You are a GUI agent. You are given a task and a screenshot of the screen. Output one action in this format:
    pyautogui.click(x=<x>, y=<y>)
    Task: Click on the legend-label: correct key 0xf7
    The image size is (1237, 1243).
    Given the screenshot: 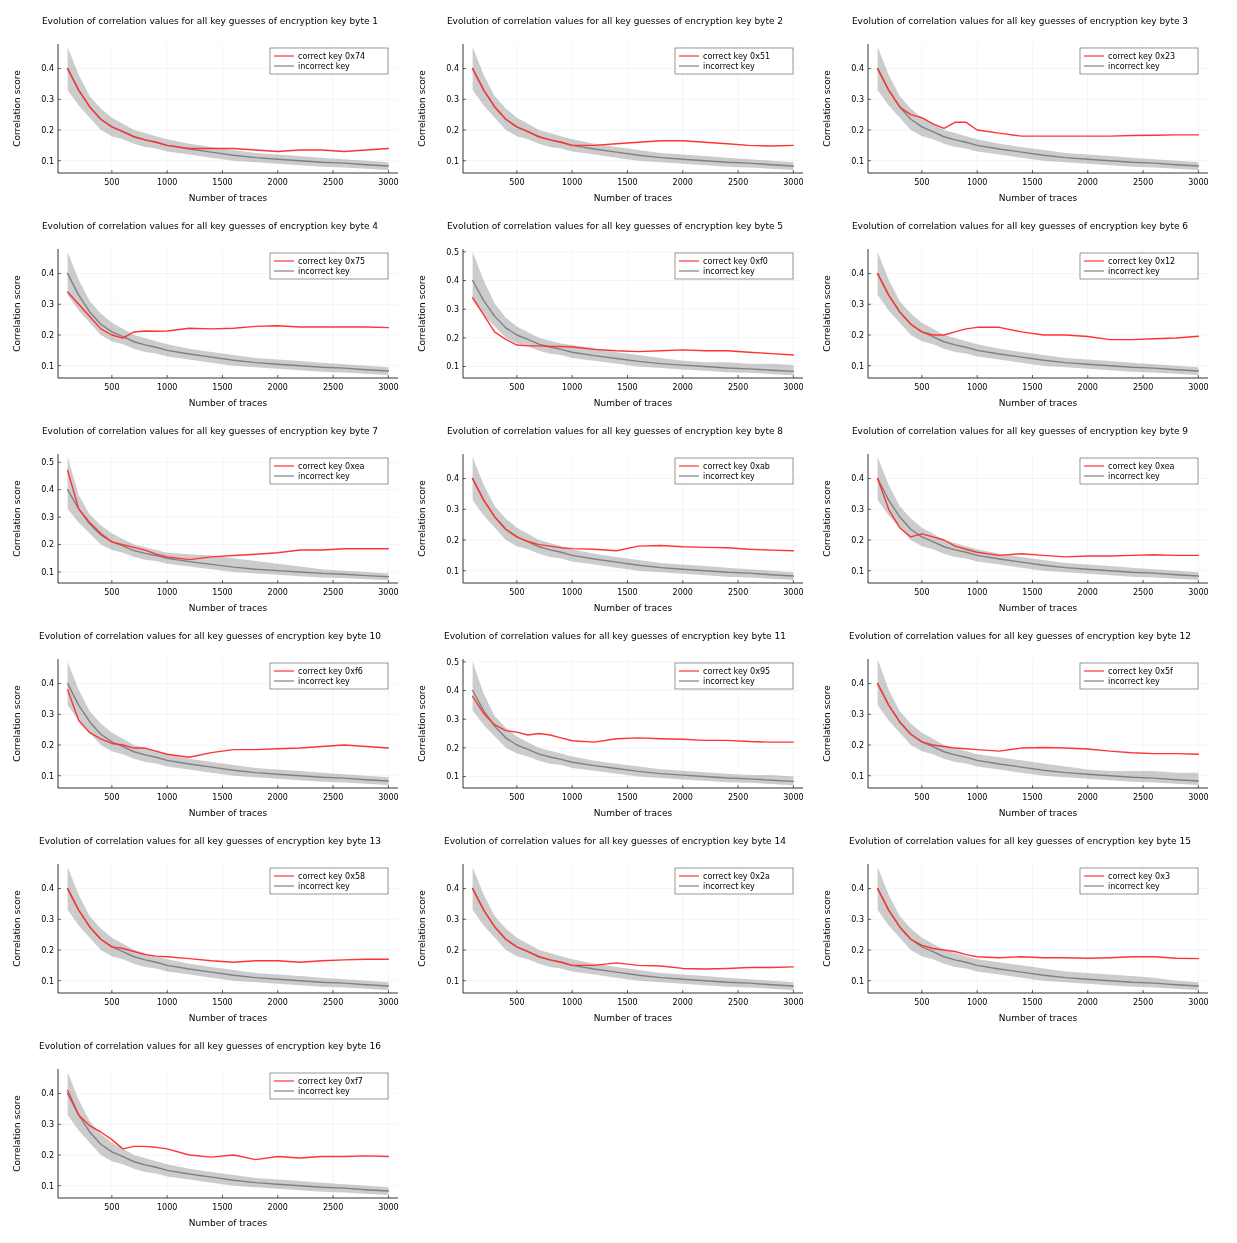 What is the action you would take?
    pyautogui.click(x=330, y=1081)
    